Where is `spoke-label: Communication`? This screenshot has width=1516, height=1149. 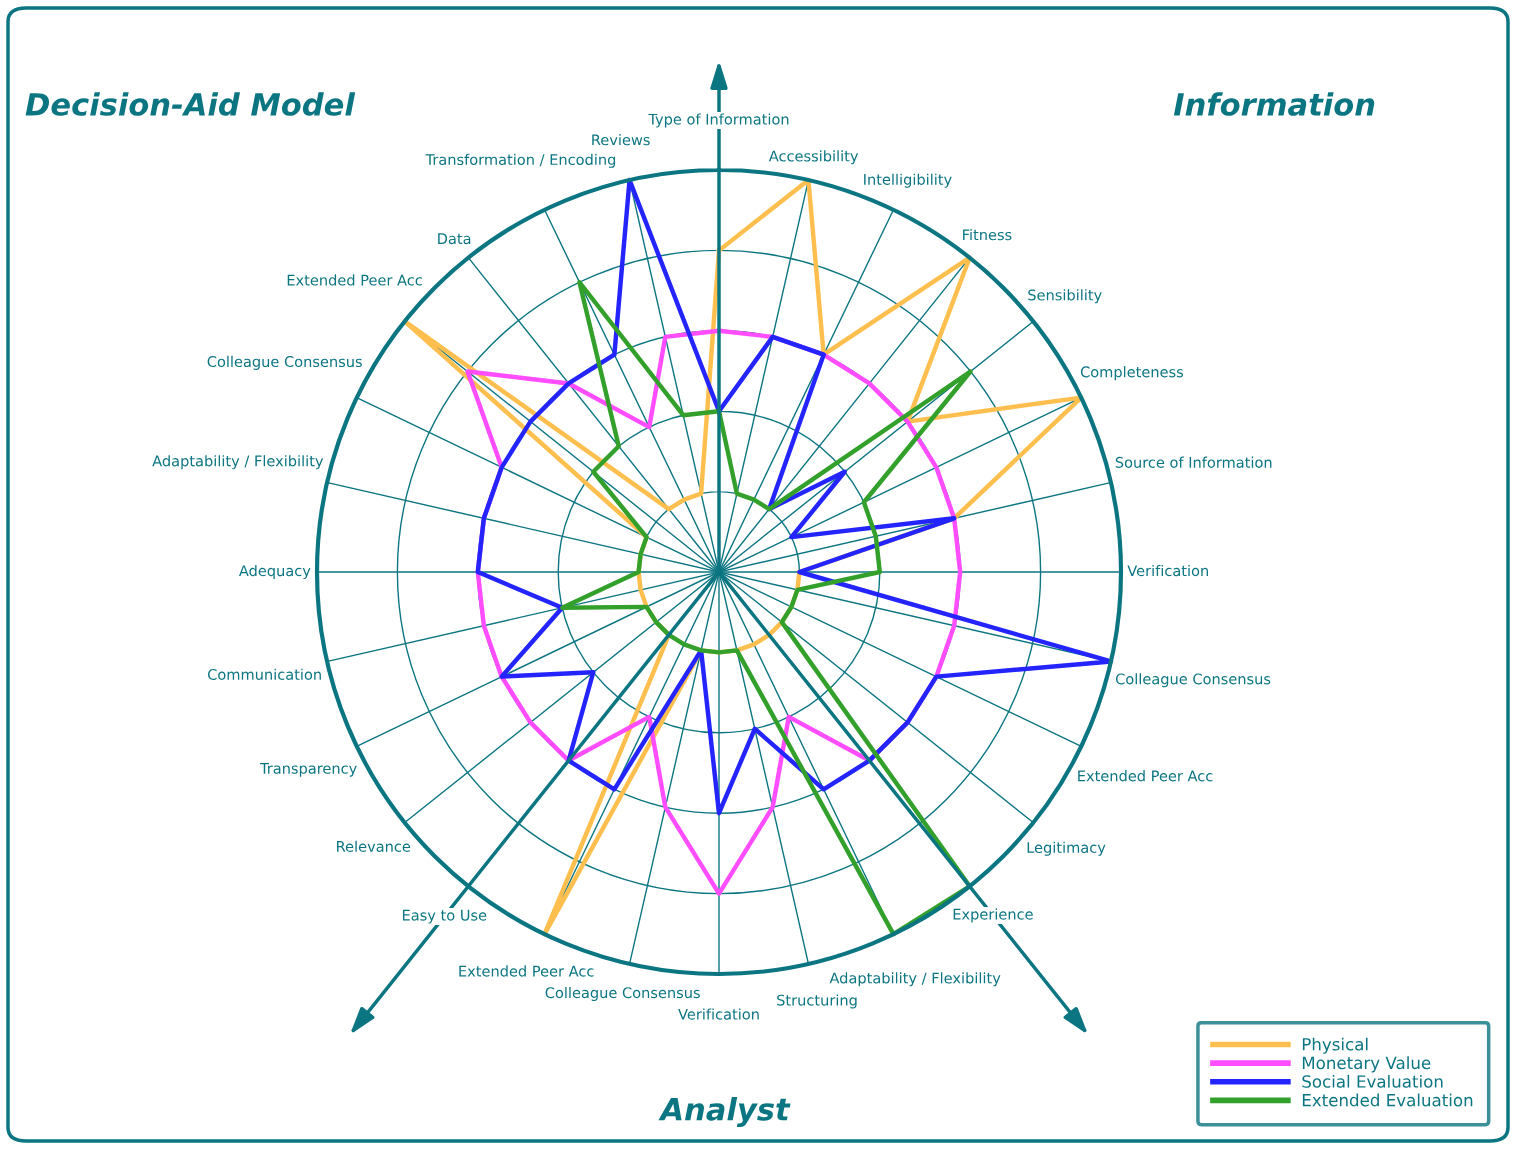 spoke-label: Communication is located at coordinates (264, 674).